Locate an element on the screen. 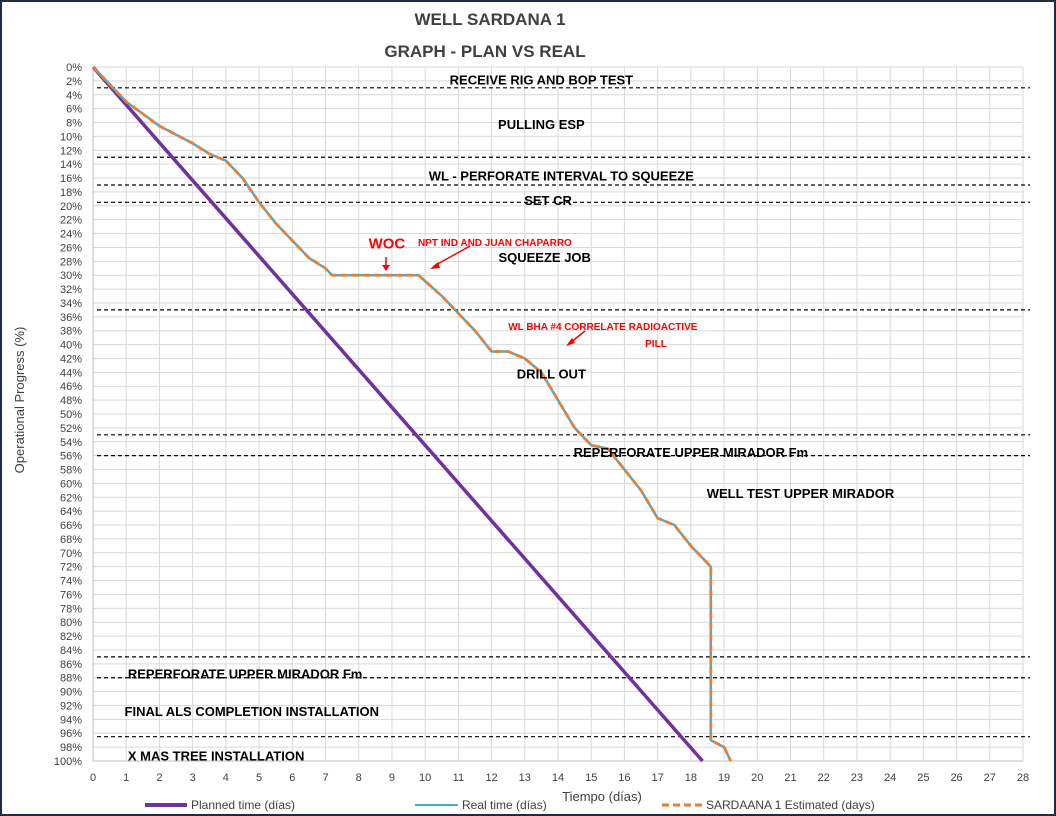 The width and height of the screenshot is (1056, 816). x-tick-label: 0 is located at coordinates (93, 778).